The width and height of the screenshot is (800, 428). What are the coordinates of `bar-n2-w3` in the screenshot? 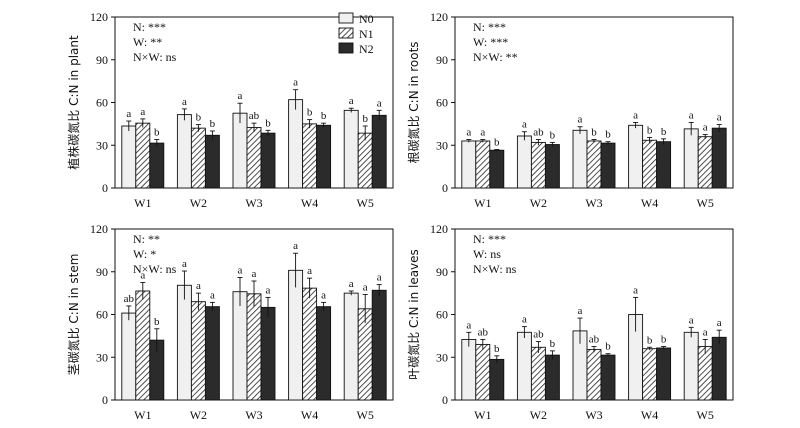 It's located at (608, 377).